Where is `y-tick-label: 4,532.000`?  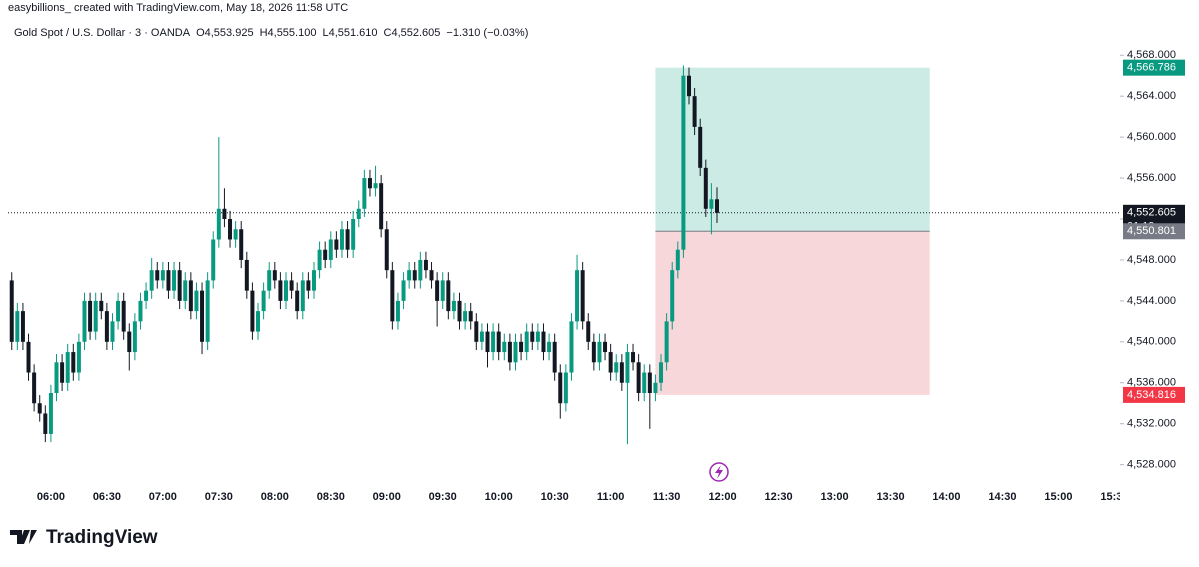 y-tick-label: 4,532.000 is located at coordinates (1151, 424).